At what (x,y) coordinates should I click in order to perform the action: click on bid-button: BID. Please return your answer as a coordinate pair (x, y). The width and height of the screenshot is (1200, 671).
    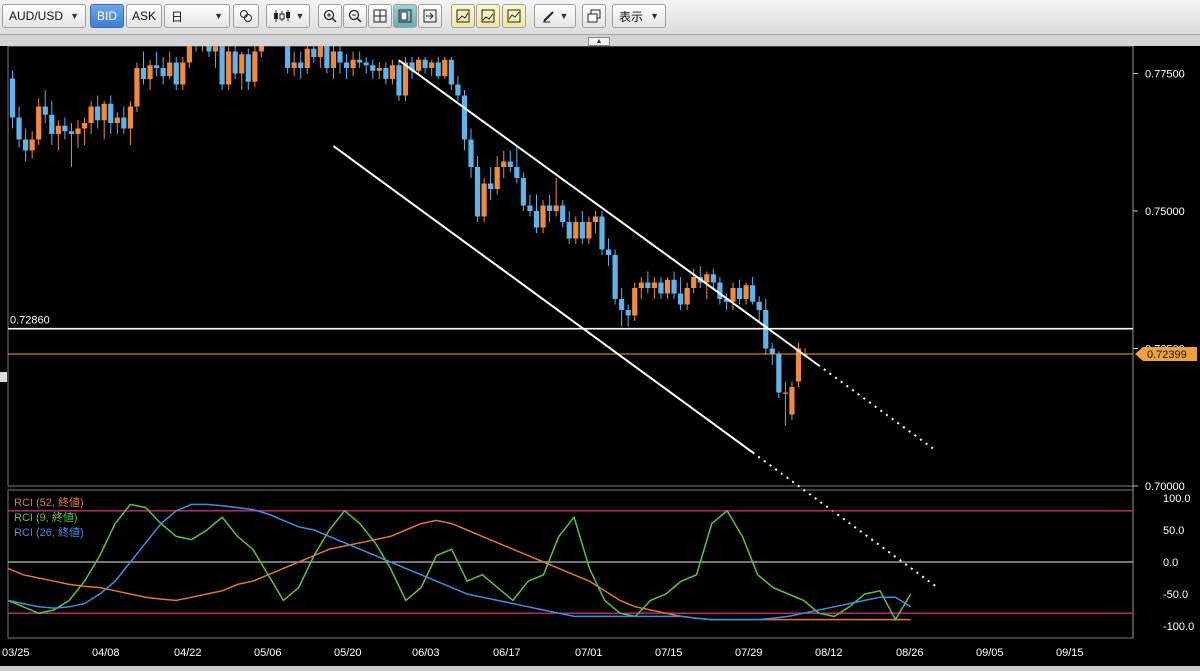
    Looking at the image, I should click on (107, 16).